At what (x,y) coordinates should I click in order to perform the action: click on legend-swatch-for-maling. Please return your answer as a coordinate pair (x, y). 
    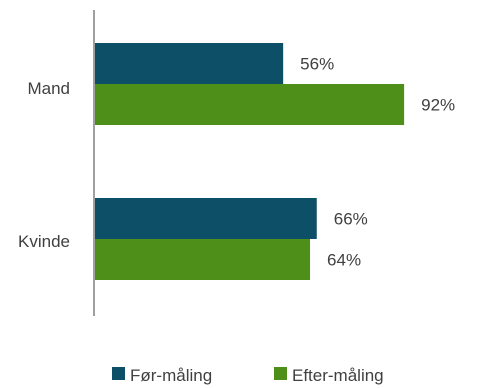
    Looking at the image, I should click on (118, 373).